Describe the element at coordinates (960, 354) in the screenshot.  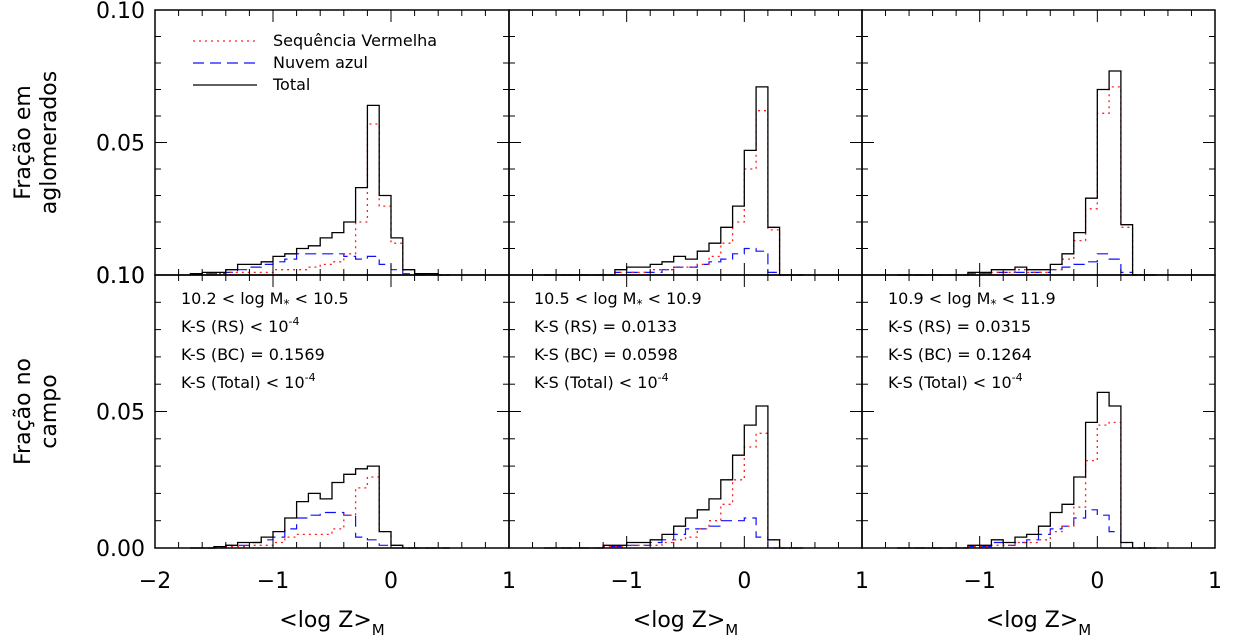
I see `annotation-line: K-S (BC) = 0.1264` at that location.